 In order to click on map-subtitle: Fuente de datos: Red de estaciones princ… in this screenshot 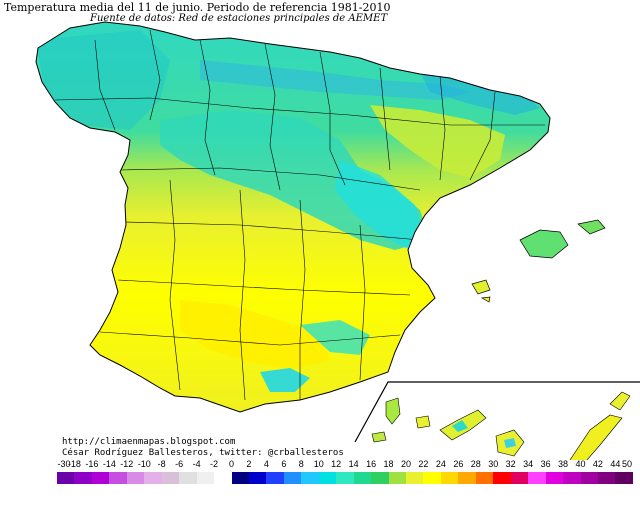, I will do `click(239, 18)`.